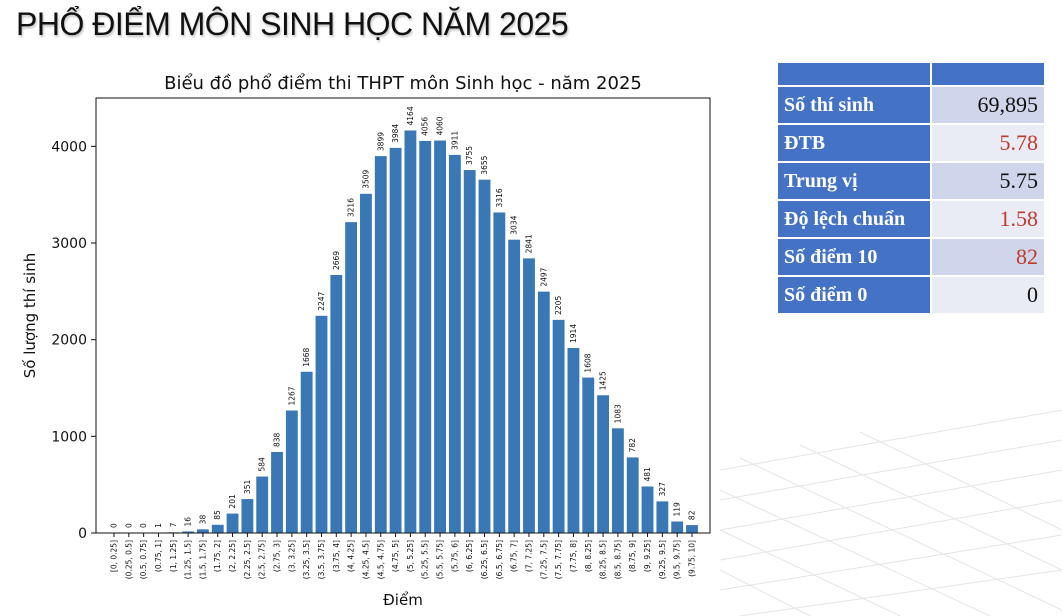  Describe the element at coordinates (403, 600) in the screenshot. I see `x-axis-label: Điểm` at that location.